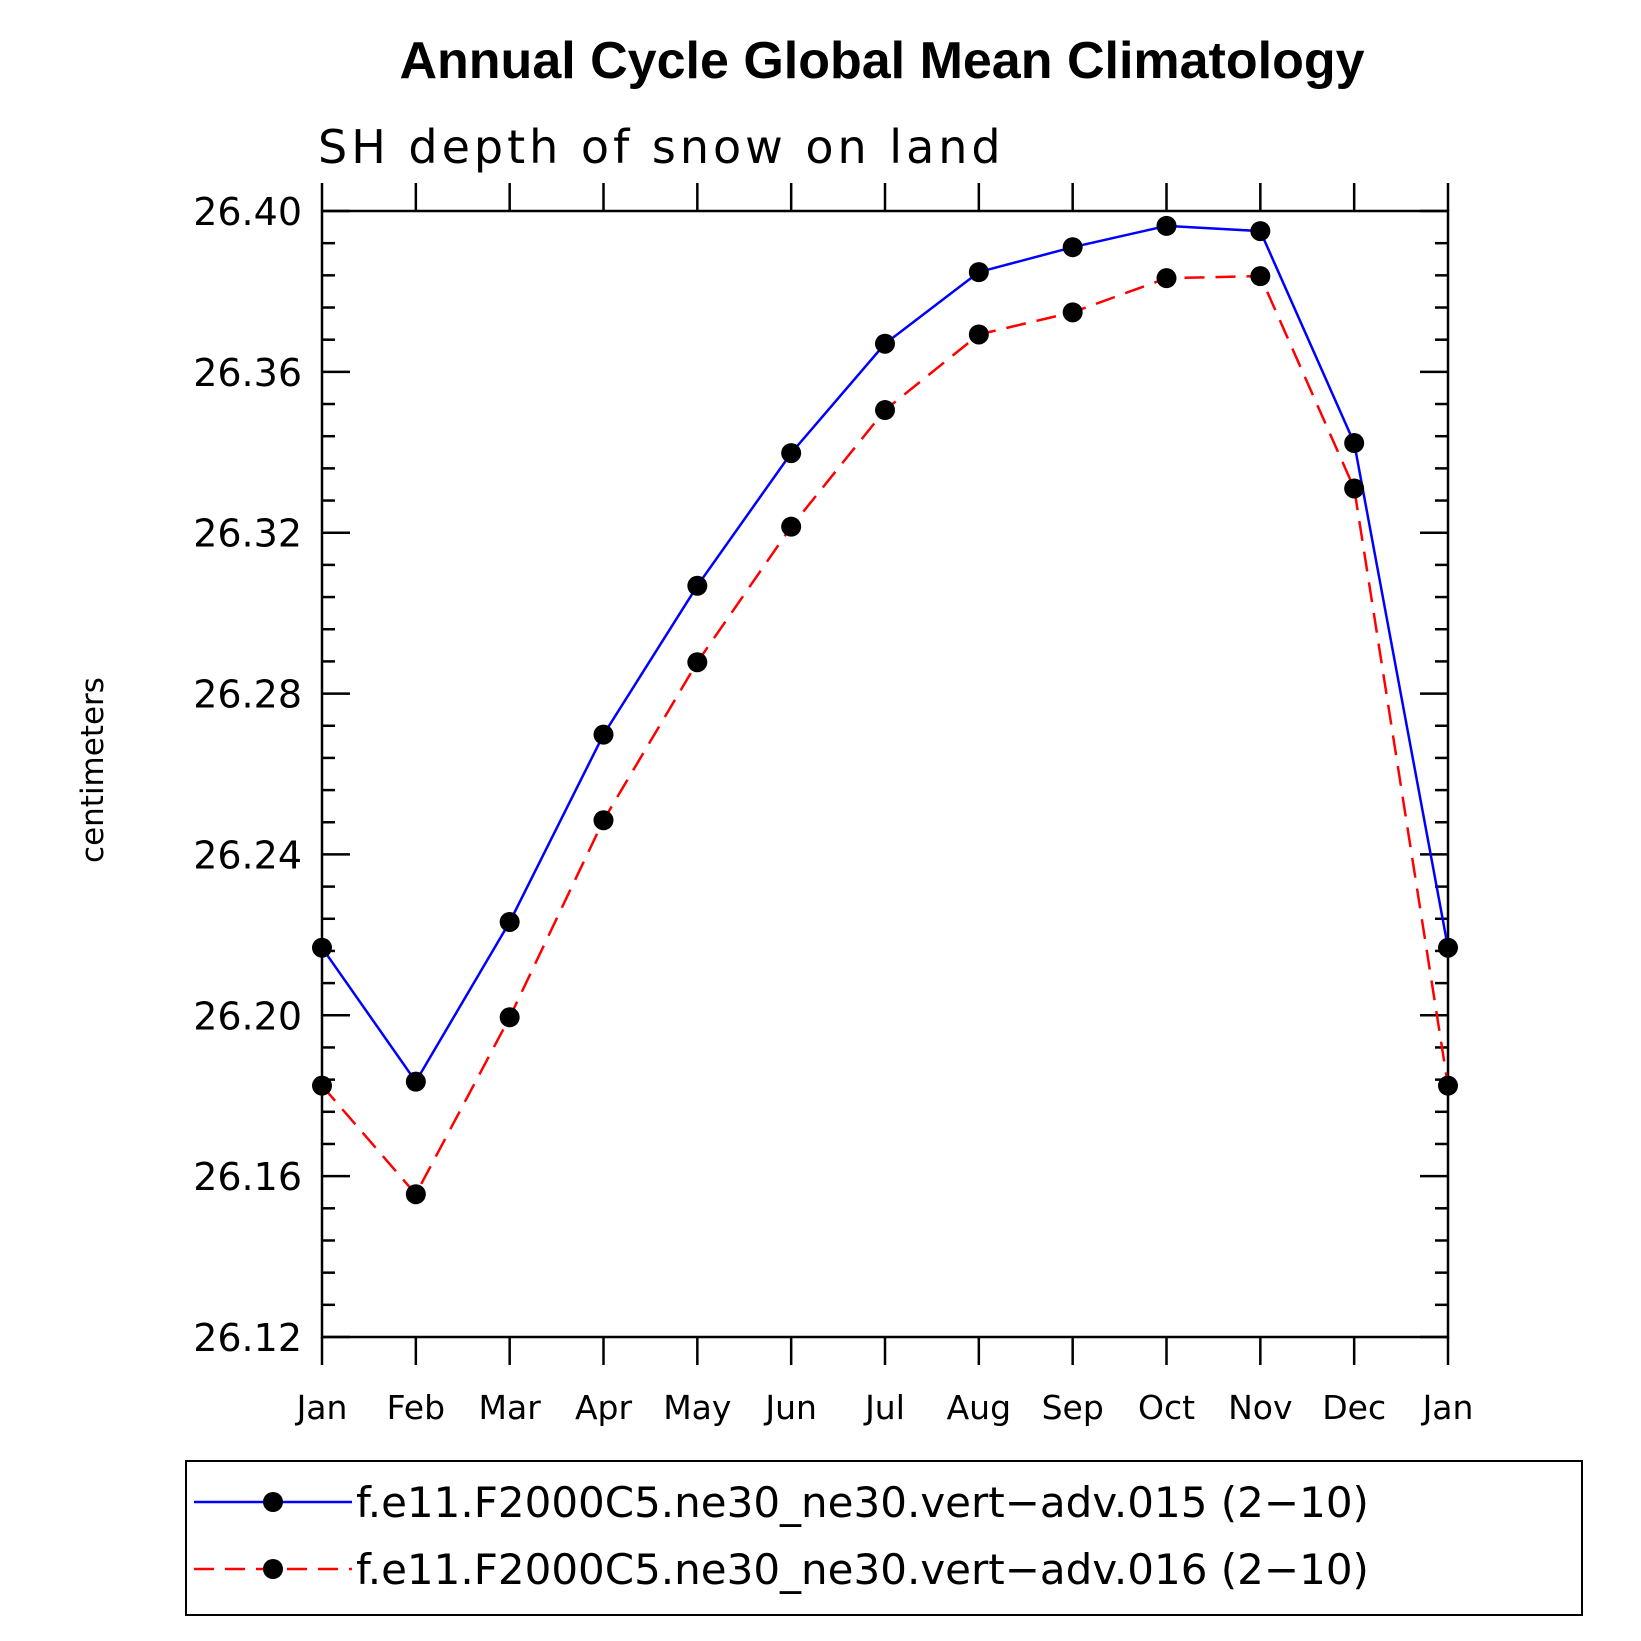  Describe the element at coordinates (247, 212) in the screenshot. I see `y-tick-label: 26.40` at that location.